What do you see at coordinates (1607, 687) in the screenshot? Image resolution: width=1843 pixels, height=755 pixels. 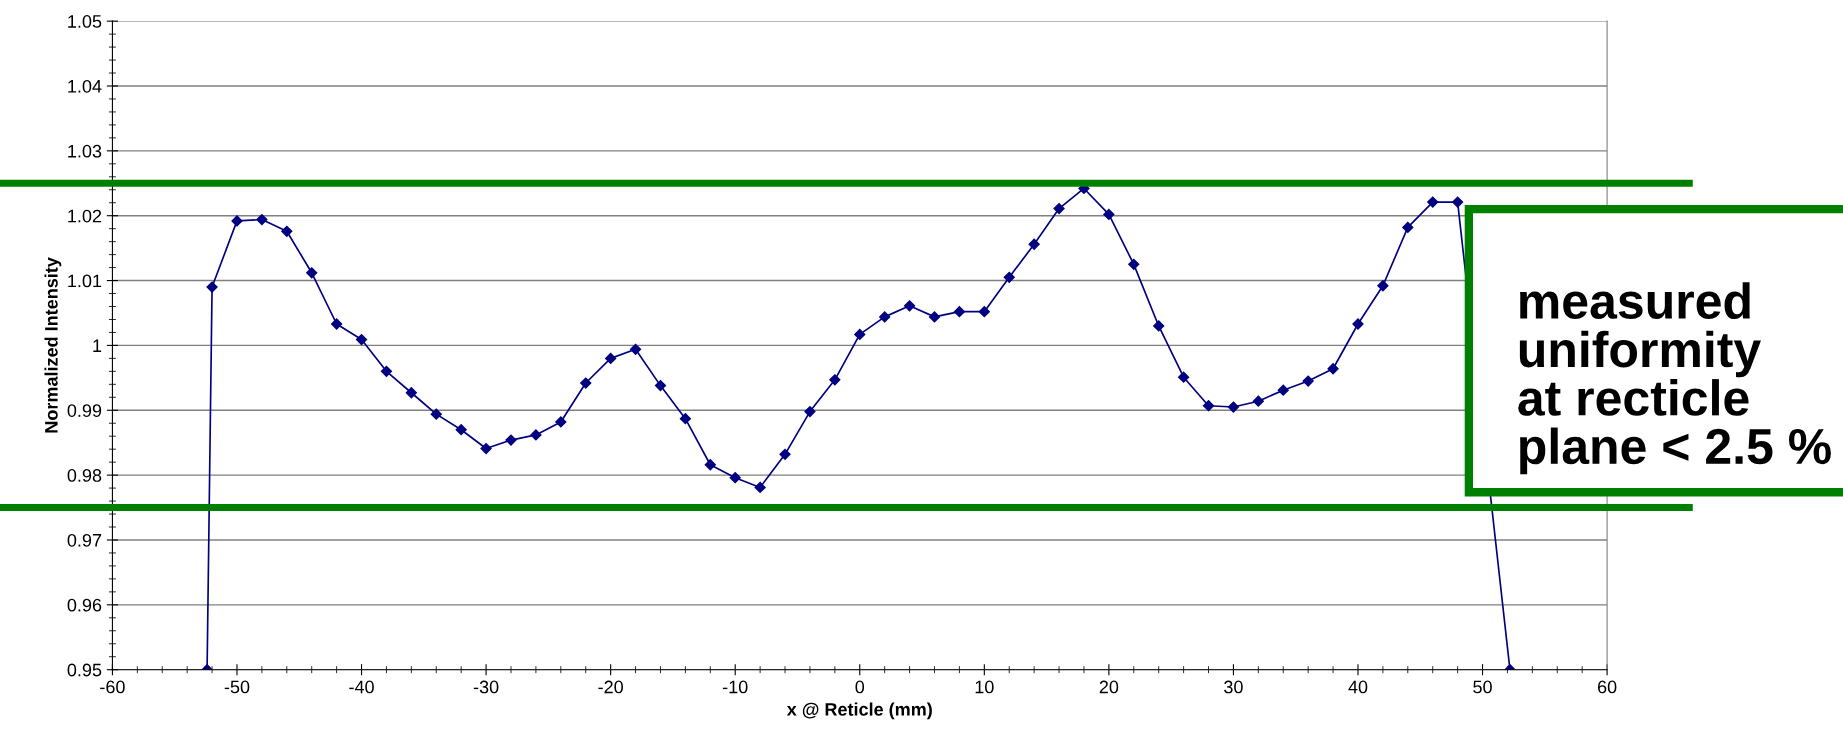 I see `x-tick-label: 60` at bounding box center [1607, 687].